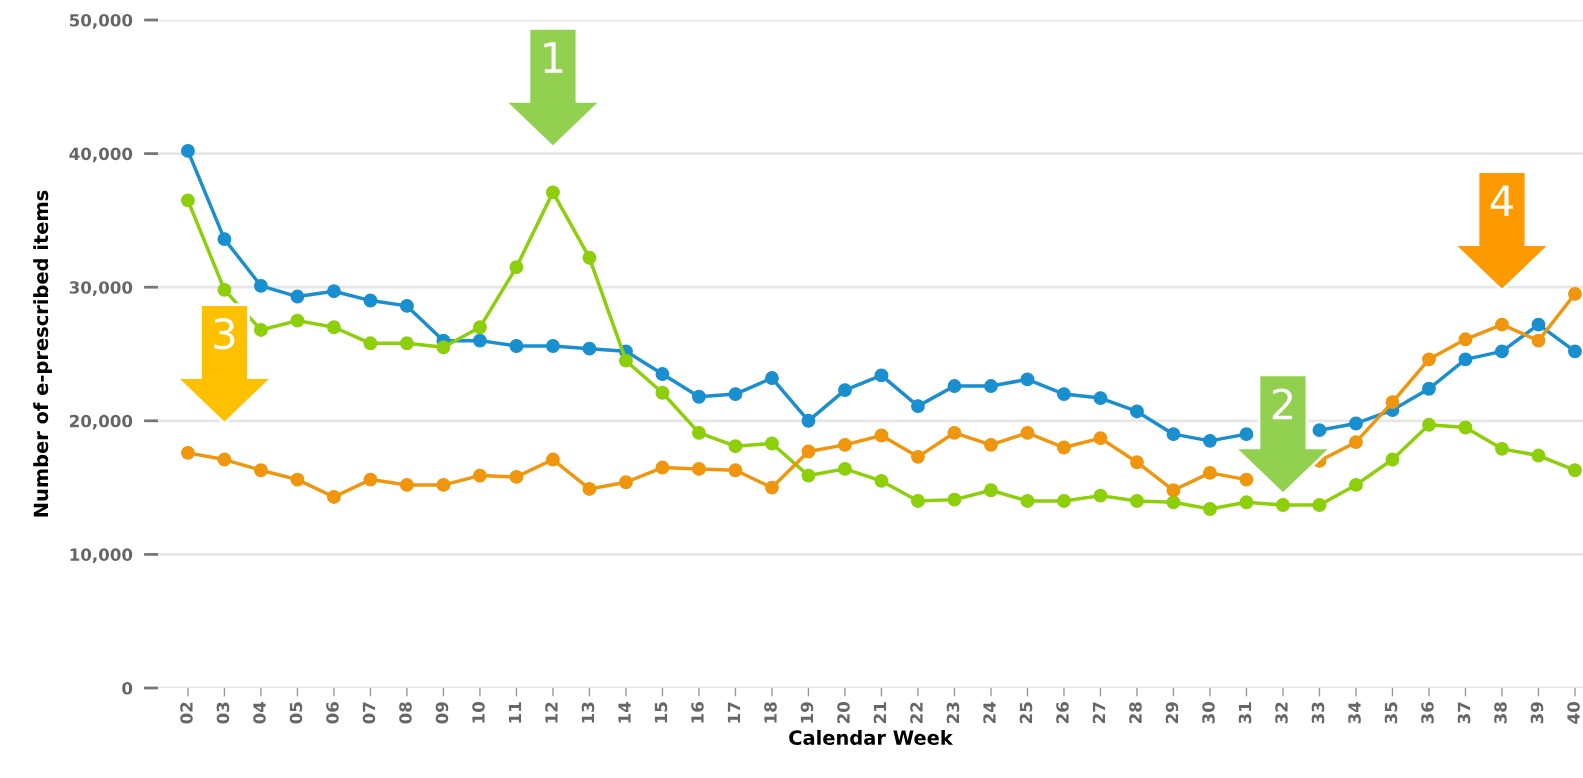  What do you see at coordinates (1172, 713) in the screenshot?
I see `x-tick-label: 29` at bounding box center [1172, 713].